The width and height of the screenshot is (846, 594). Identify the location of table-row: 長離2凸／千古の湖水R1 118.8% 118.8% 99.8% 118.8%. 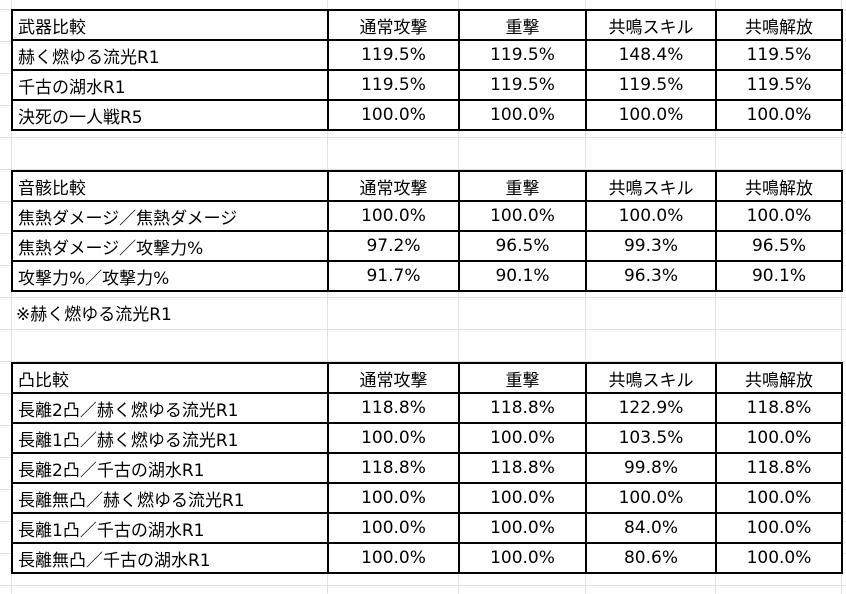
(427, 468).